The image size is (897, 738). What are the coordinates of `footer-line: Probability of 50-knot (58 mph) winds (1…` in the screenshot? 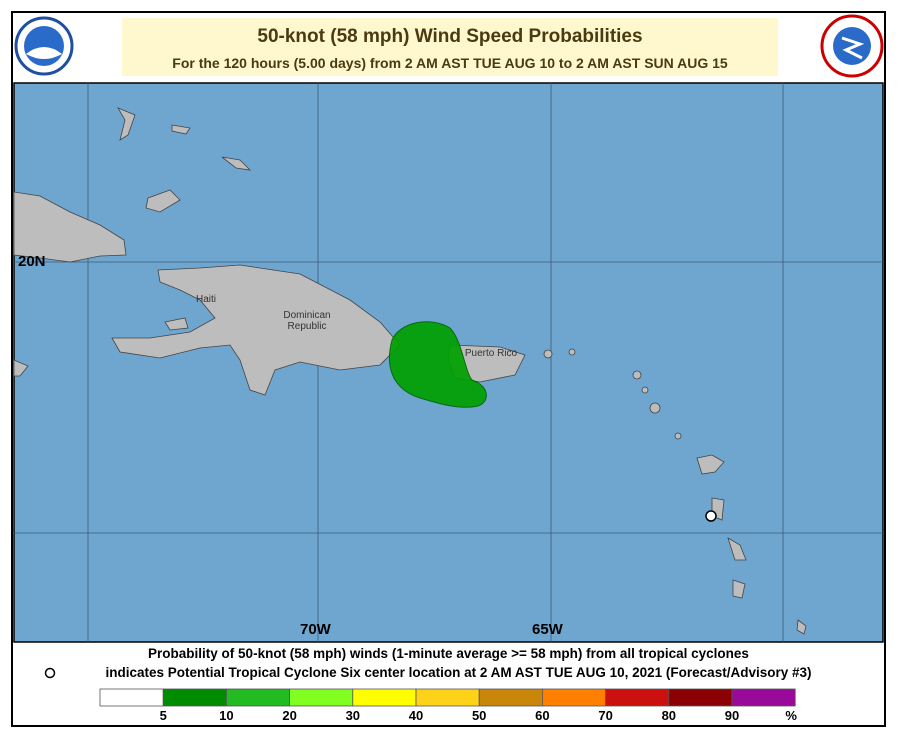 It's located at (448, 653).